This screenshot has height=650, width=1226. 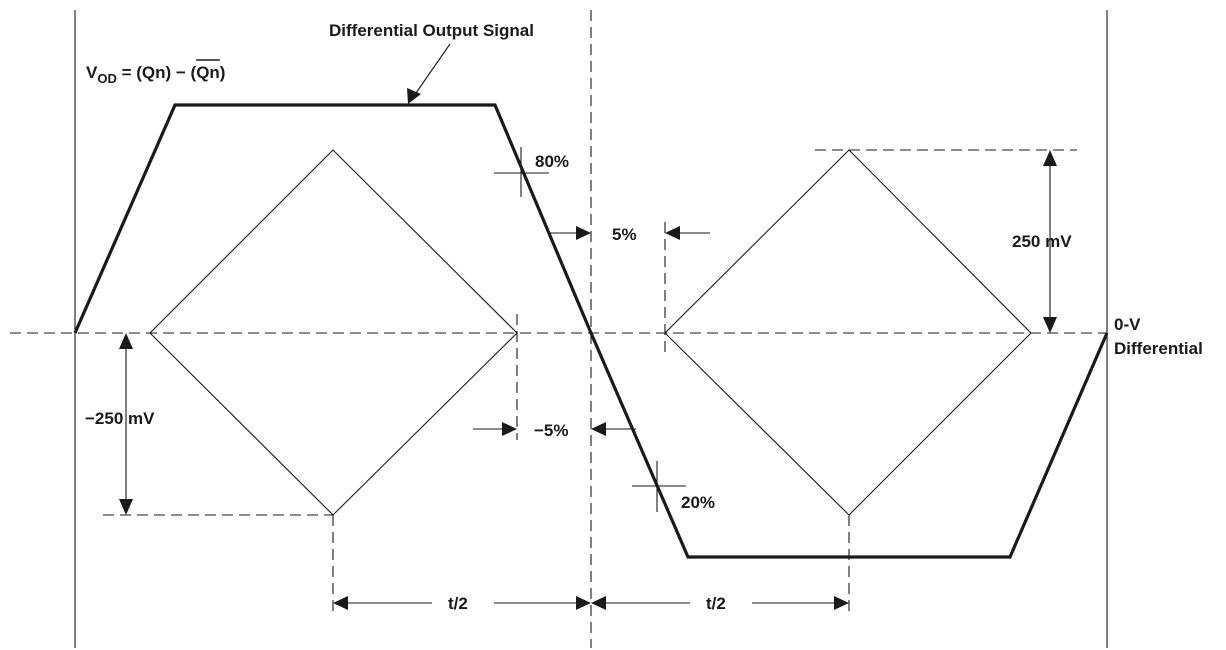 I want to click on pctneg5-left-arrowhead, so click(x=509, y=429).